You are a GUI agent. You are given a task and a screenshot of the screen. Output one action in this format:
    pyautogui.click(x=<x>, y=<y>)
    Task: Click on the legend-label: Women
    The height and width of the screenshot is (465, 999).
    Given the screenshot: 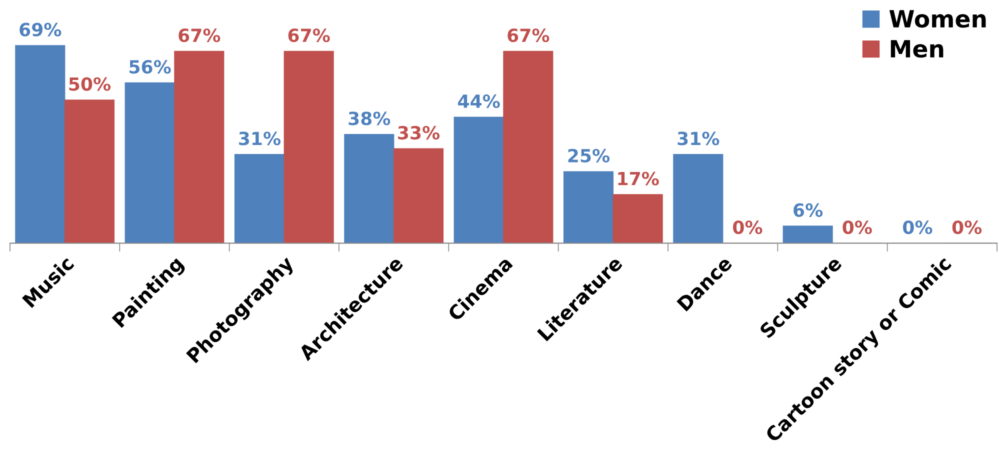 What is the action you would take?
    pyautogui.click(x=937, y=19)
    